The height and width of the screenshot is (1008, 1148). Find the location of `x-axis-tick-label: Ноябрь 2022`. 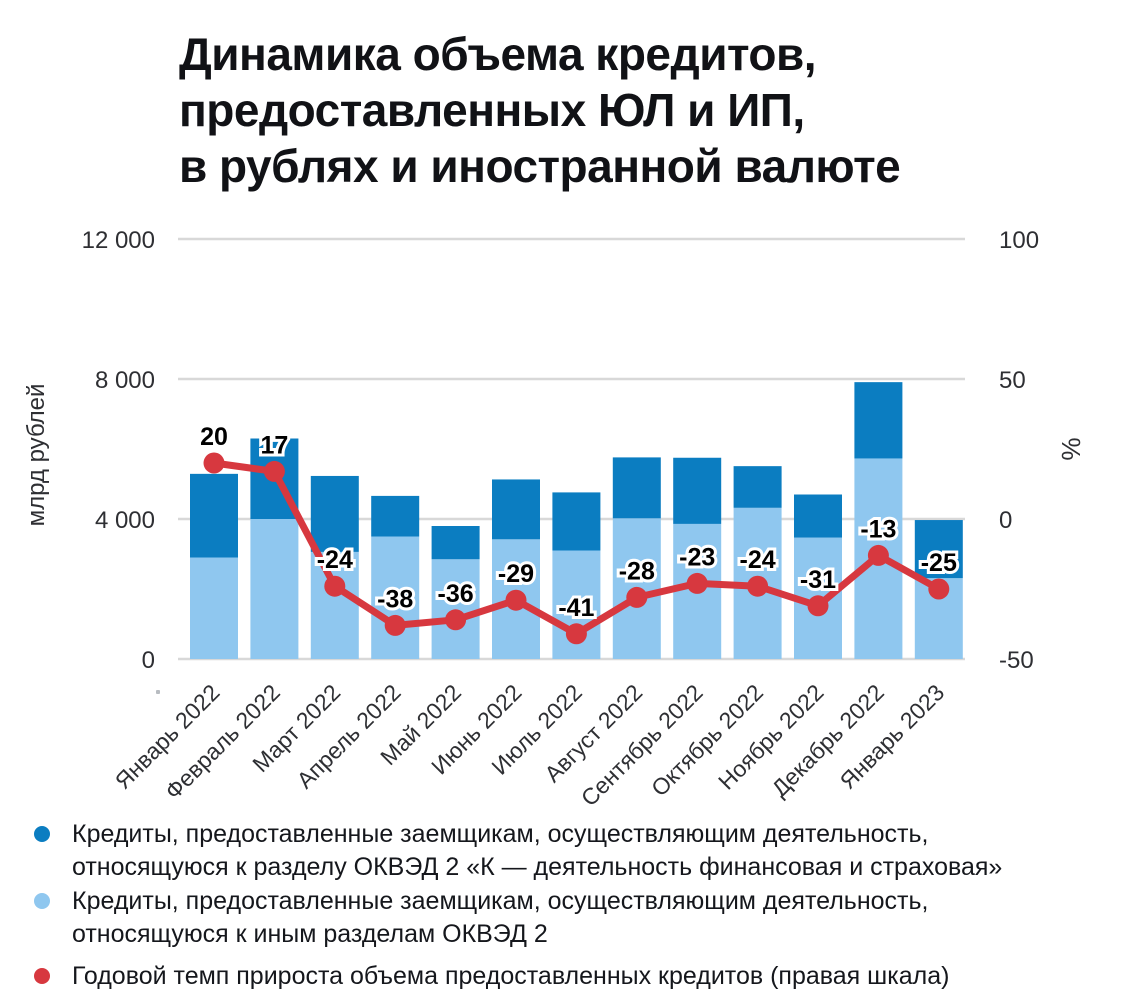

x-axis-tick-label: Ноябрь 2022 is located at coordinates (771, 737).